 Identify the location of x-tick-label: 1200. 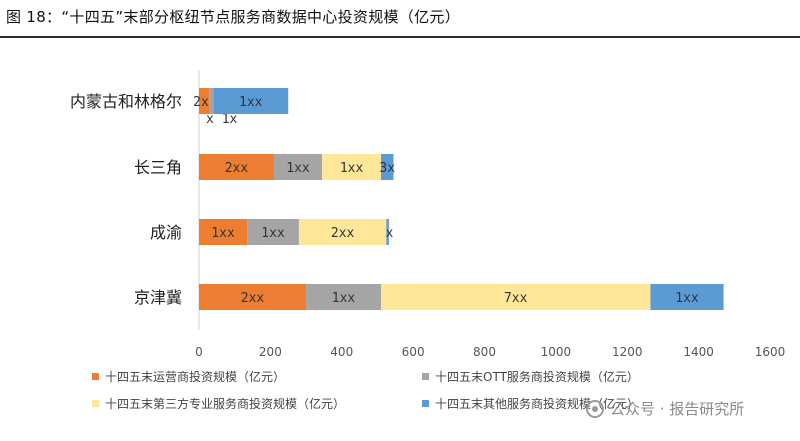
(627, 352).